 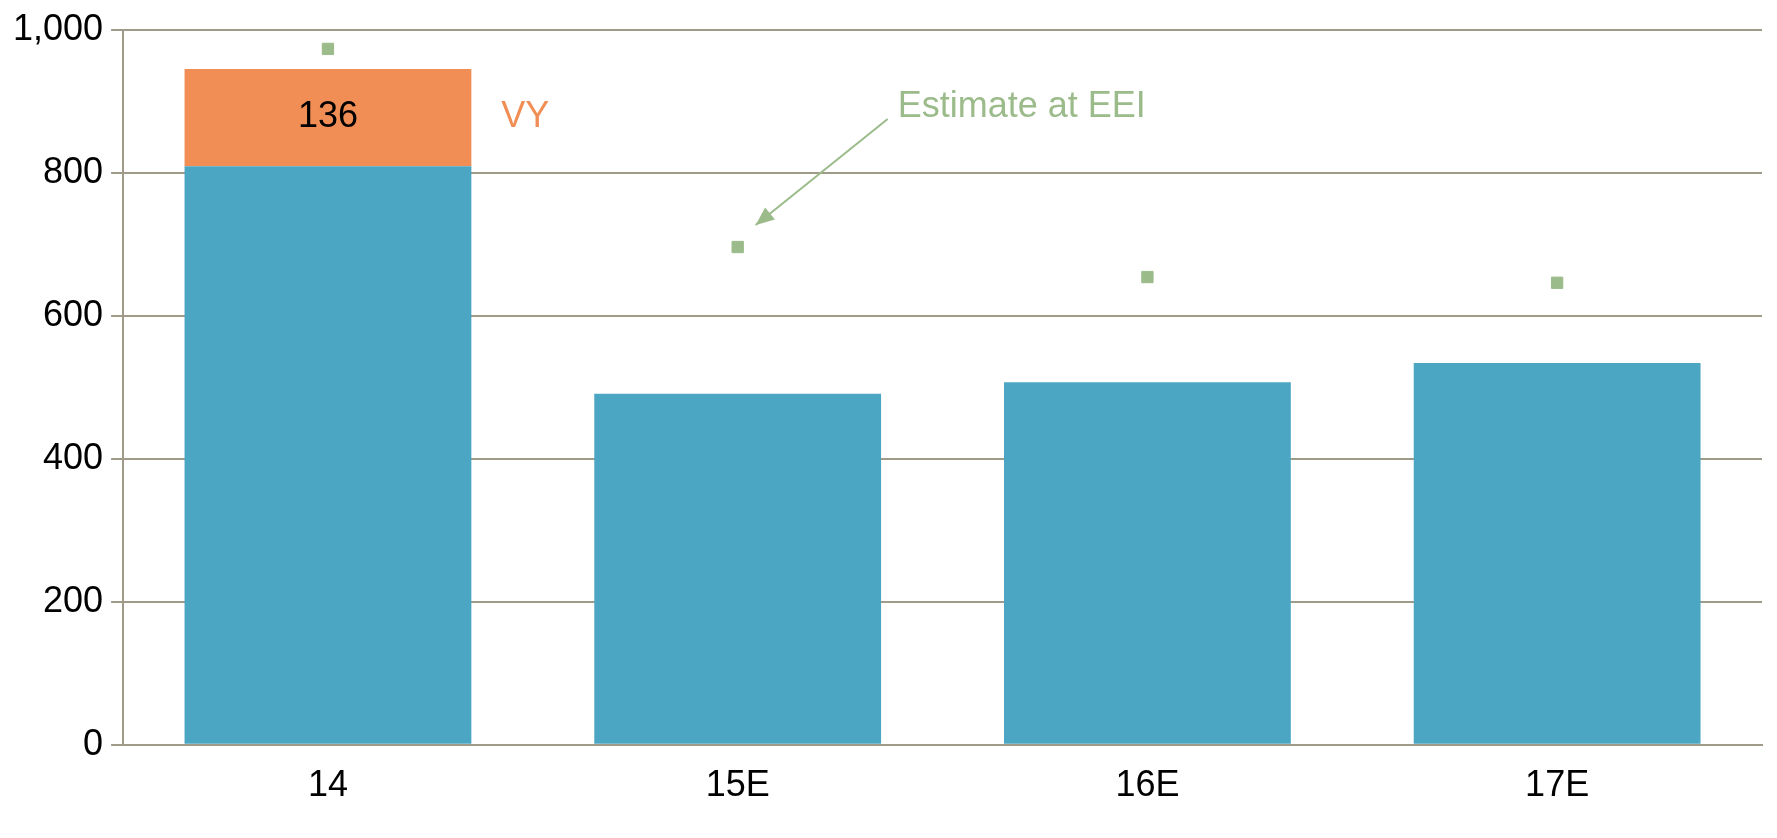 What do you see at coordinates (327, 784) in the screenshot?
I see `x-tick-label: 14` at bounding box center [327, 784].